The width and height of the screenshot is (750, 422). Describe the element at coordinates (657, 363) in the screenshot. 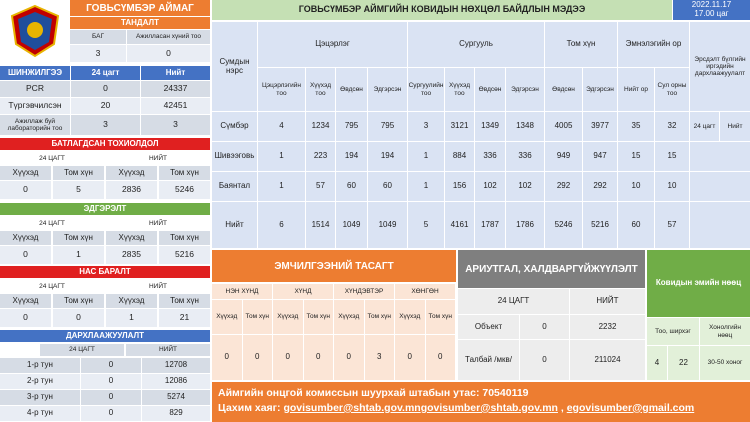

I see `value: 4` at that location.